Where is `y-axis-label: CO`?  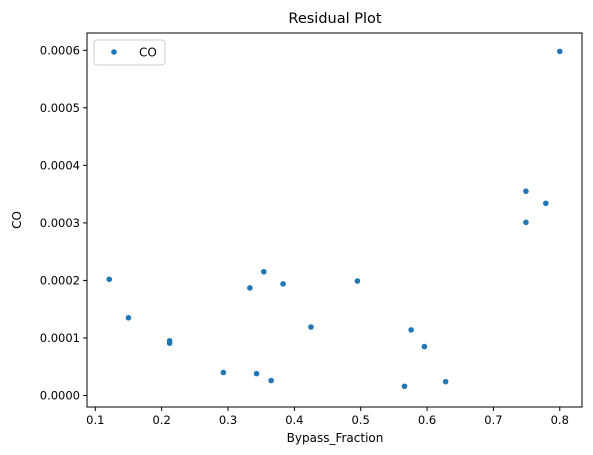 y-axis-label: CO is located at coordinates (17, 220).